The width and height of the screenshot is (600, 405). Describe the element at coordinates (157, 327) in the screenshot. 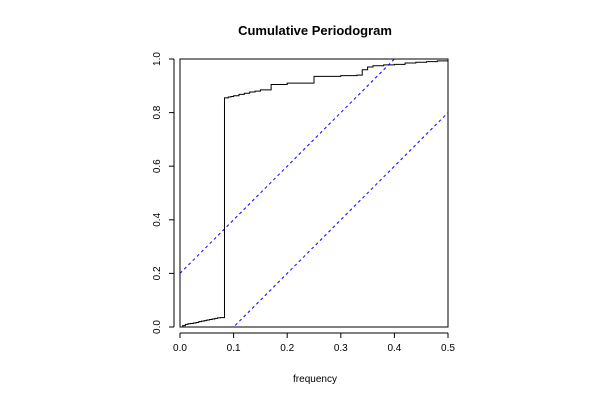

I see `y-tick-label: 0.0` at that location.